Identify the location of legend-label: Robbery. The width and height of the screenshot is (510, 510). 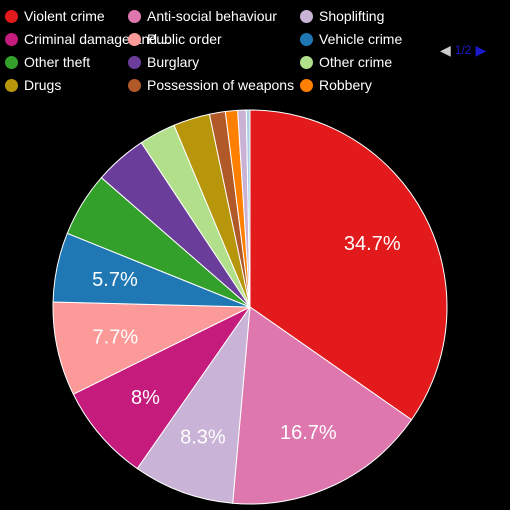
(345, 85).